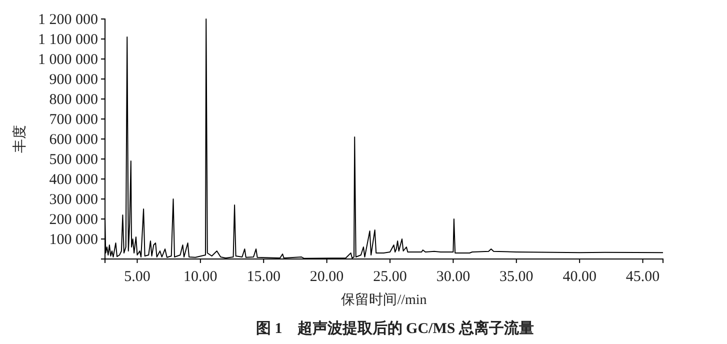  What do you see at coordinates (201, 277) in the screenshot?
I see `x-tick-label: 10.00` at bounding box center [201, 277].